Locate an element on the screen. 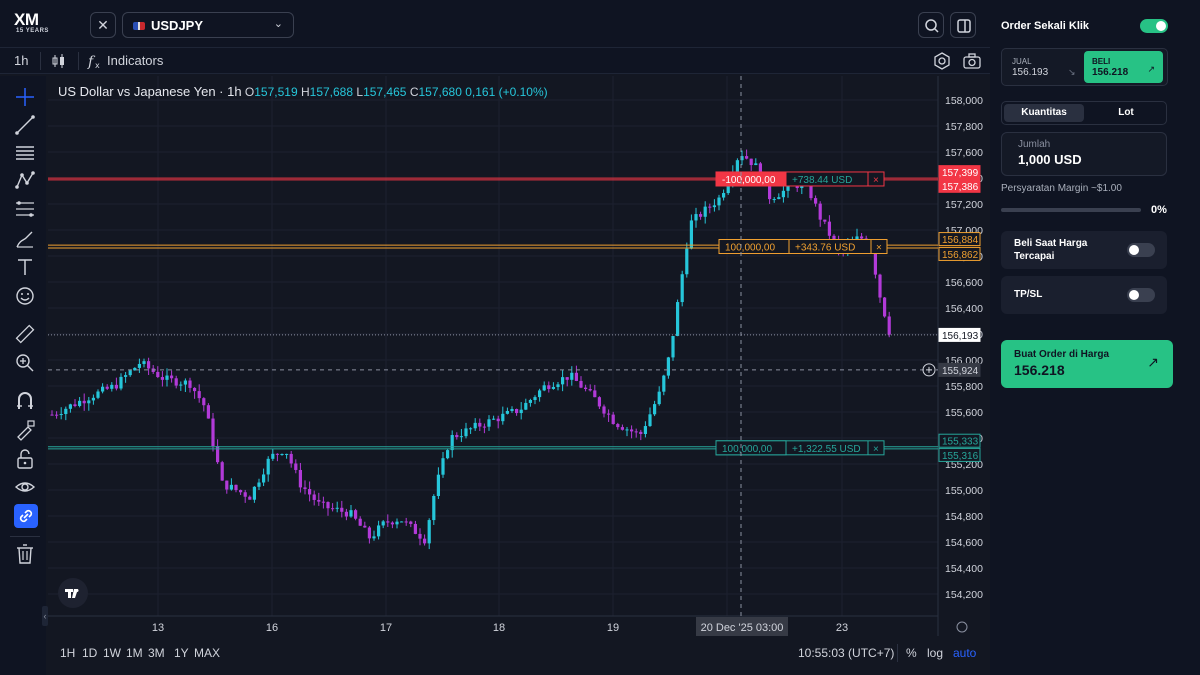 This screenshot has height=675, width=1200. fib-tool-icon is located at coordinates (25, 209).